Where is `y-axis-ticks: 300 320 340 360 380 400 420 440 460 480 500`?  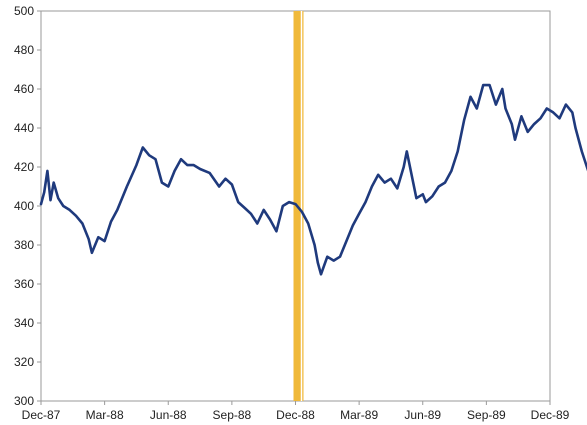 y-axis-ticks: 300 320 340 360 380 400 420 440 460 480 500 is located at coordinates (27, 206).